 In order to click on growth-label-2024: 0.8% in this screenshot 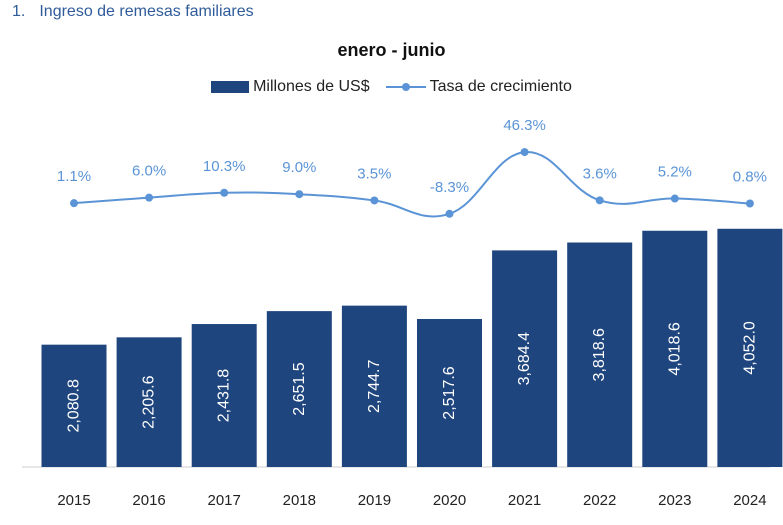, I will do `click(750, 176)`.